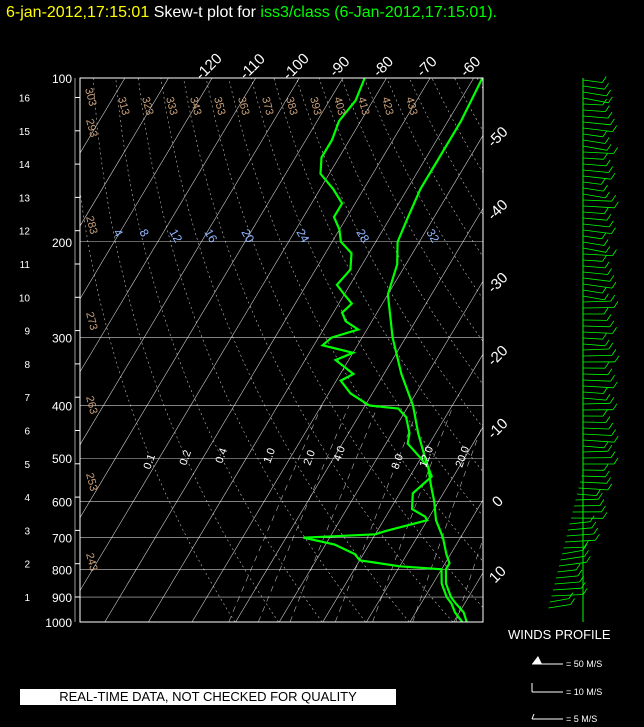 This screenshot has height=727, width=644. Describe the element at coordinates (533, 716) in the screenshot. I see `wind-legend-barb` at that location.